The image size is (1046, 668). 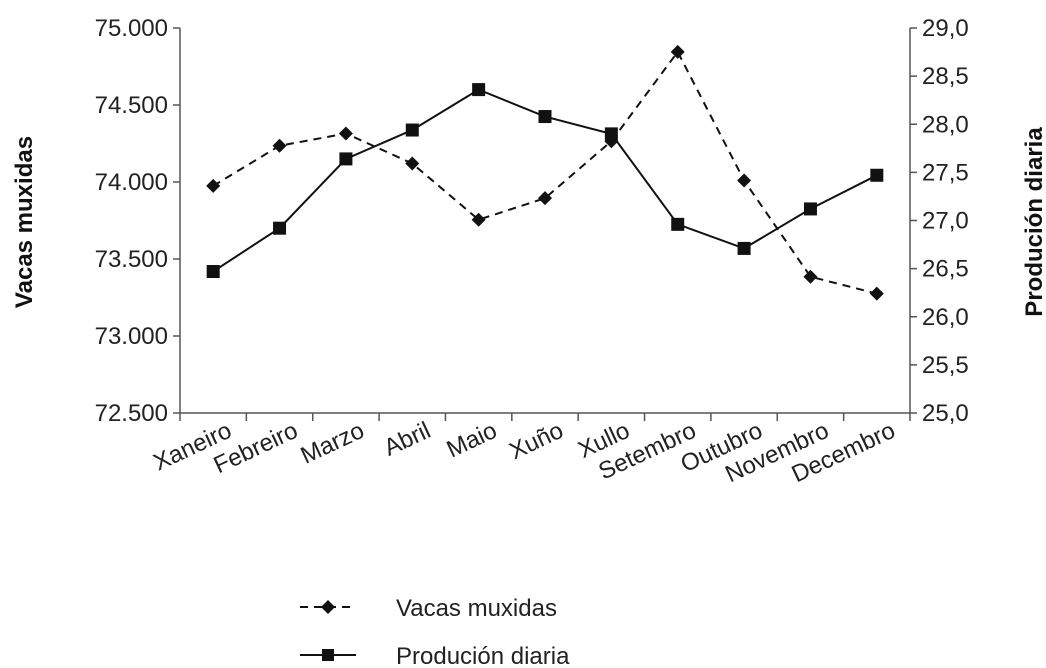 What do you see at coordinates (131, 259) in the screenshot?
I see `left-tick-label: 73.500` at bounding box center [131, 259].